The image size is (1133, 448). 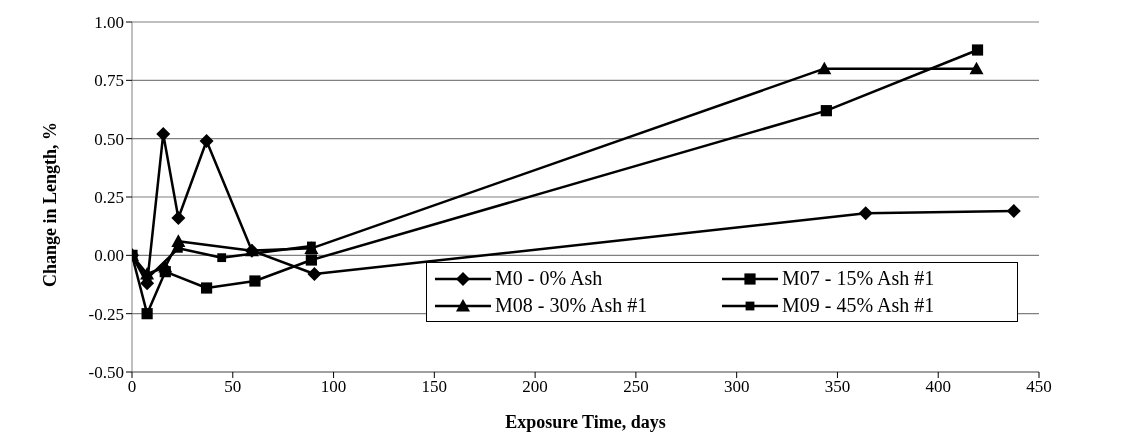 I want to click on legend-label: M0 - 0% Ash, so click(x=549, y=278).